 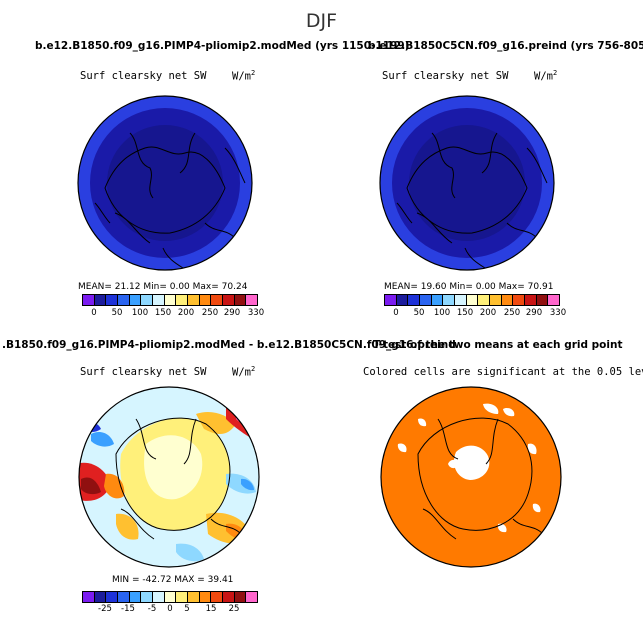 I want to click on polar-map-bottom-left, so click(x=169, y=477).